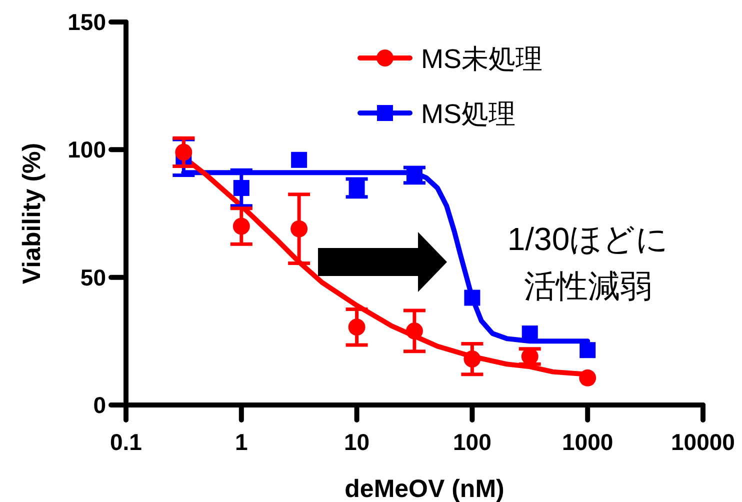  Describe the element at coordinates (241, 442) in the screenshot. I see `x-tick-label: 1` at that location.